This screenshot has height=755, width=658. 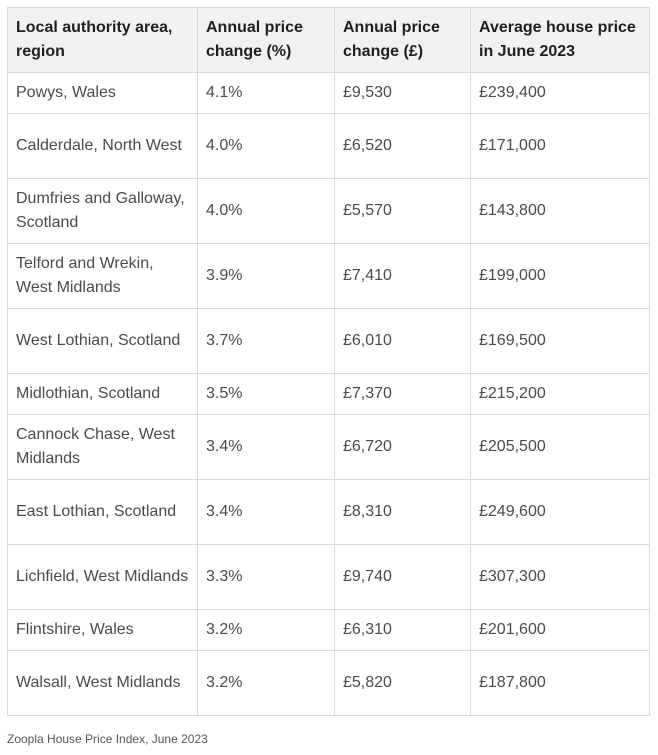 What do you see at coordinates (102, 211) in the screenshot?
I see `cell-area: Dumfries and Galloway, Scotland` at bounding box center [102, 211].